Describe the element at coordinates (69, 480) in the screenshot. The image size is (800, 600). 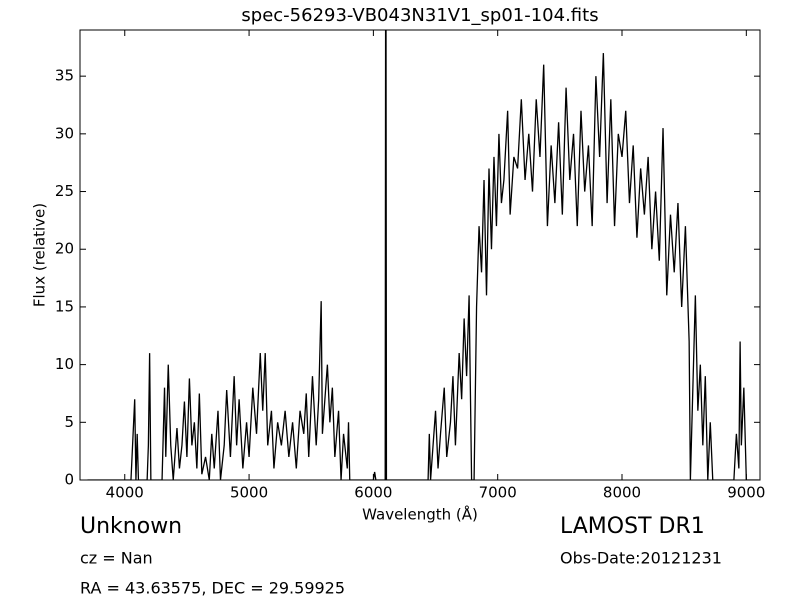
I see `y-tick-label: 0` at that location.